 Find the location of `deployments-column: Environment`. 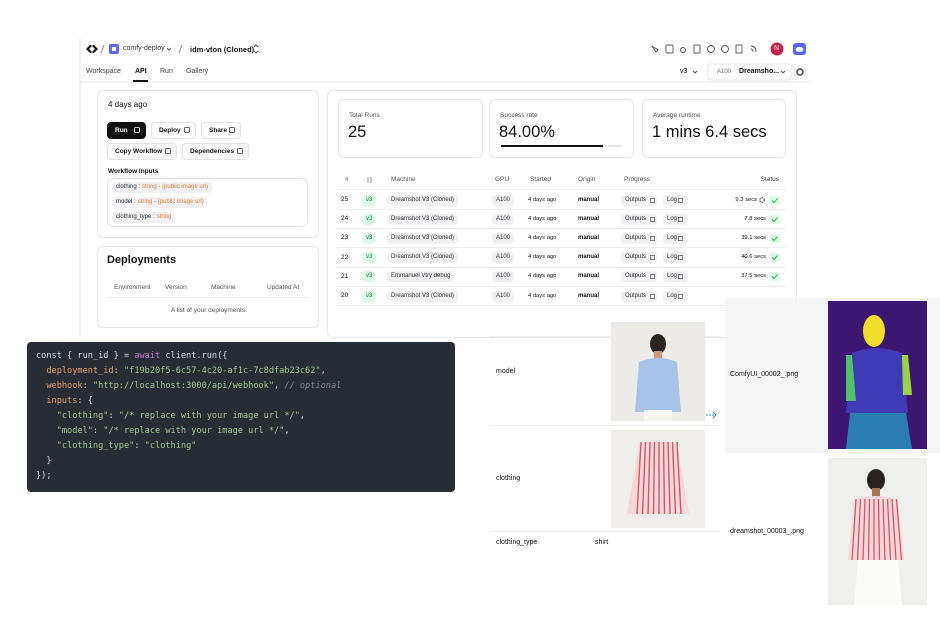

deployments-column: Environment is located at coordinates (132, 287).